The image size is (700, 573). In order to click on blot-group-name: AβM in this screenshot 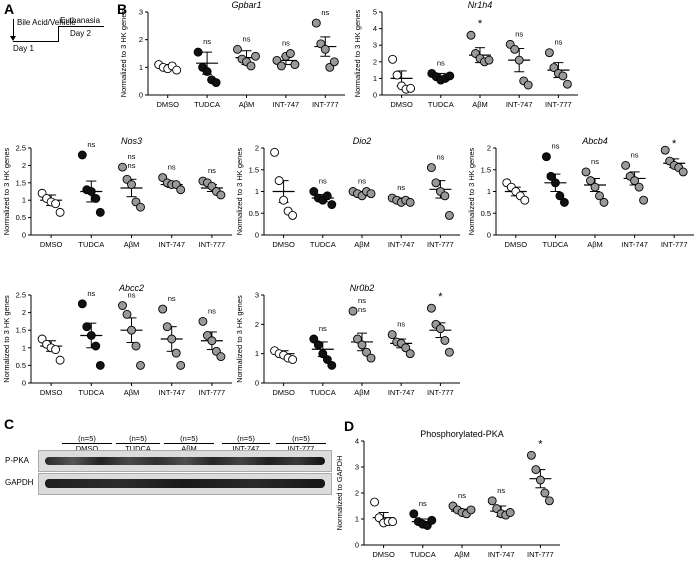, I will do `click(189, 448)`.